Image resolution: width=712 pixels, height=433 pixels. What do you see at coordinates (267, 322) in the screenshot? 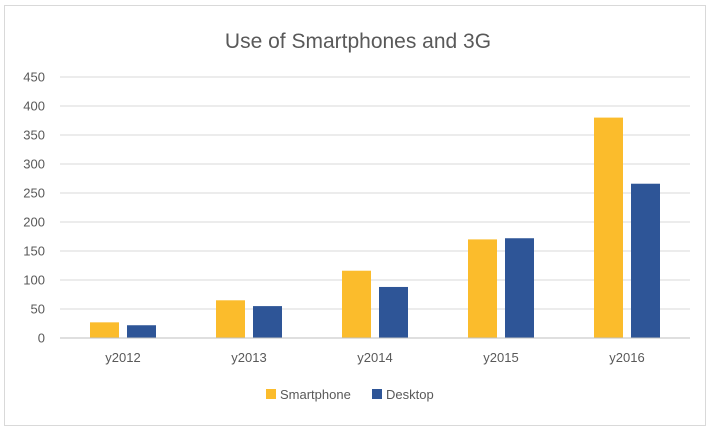
I see `bar-desktop-y2013` at bounding box center [267, 322].